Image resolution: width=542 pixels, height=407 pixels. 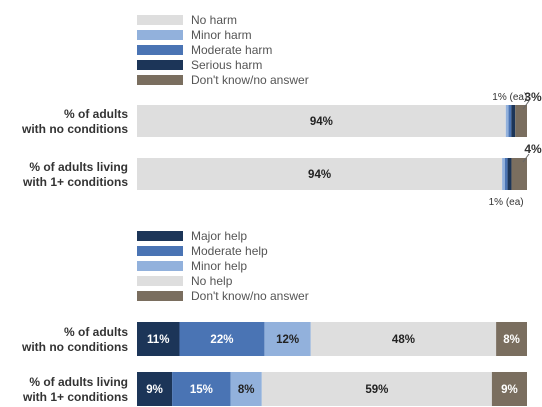 What do you see at coordinates (226, 65) in the screenshot?
I see `legend-label: Serious harm` at bounding box center [226, 65].